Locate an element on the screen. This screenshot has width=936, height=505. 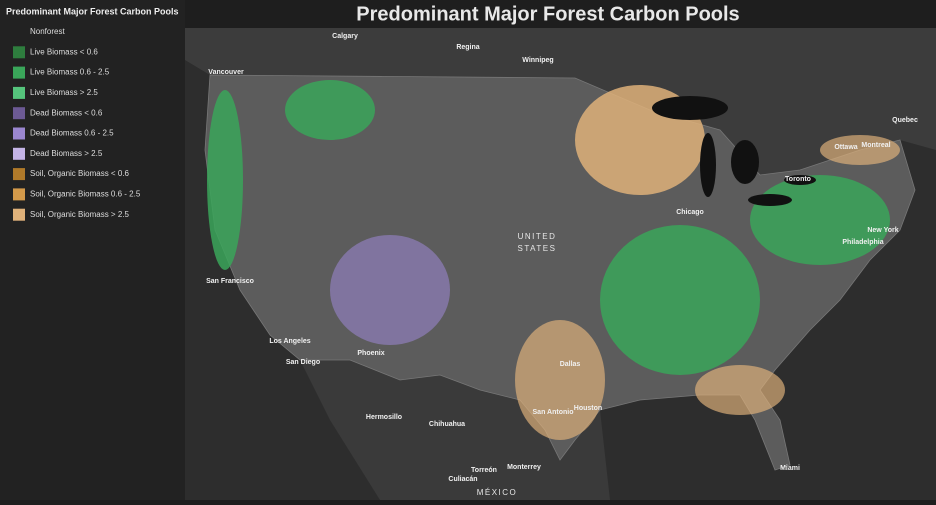
forest-northeast is located at coordinates (820, 220).